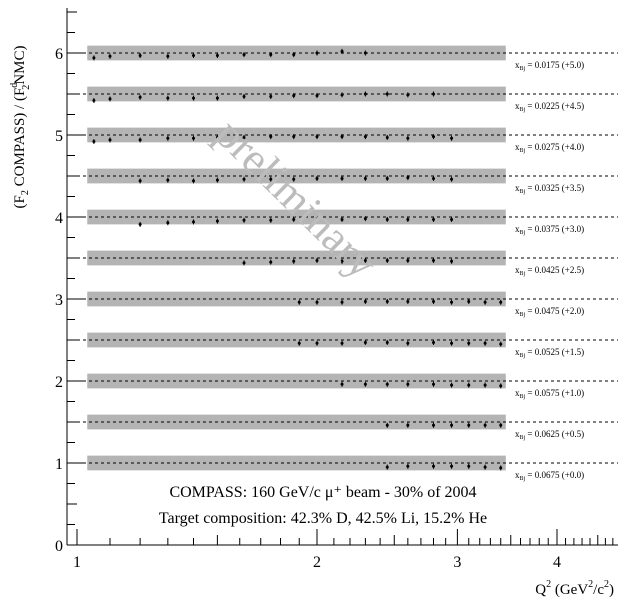  Describe the element at coordinates (540, 590) in the screenshot. I see `x-axis-label-part: Q` at that location.